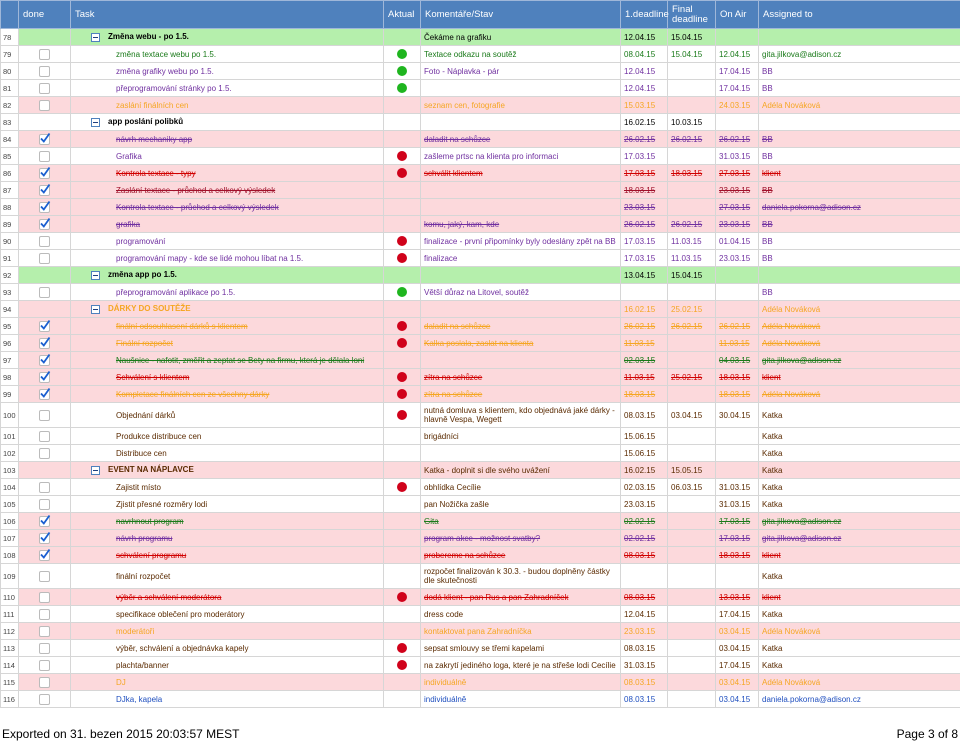 The width and height of the screenshot is (960, 742). Describe the element at coordinates (227, 555) in the screenshot. I see `task-cell: schválení programu` at that location.